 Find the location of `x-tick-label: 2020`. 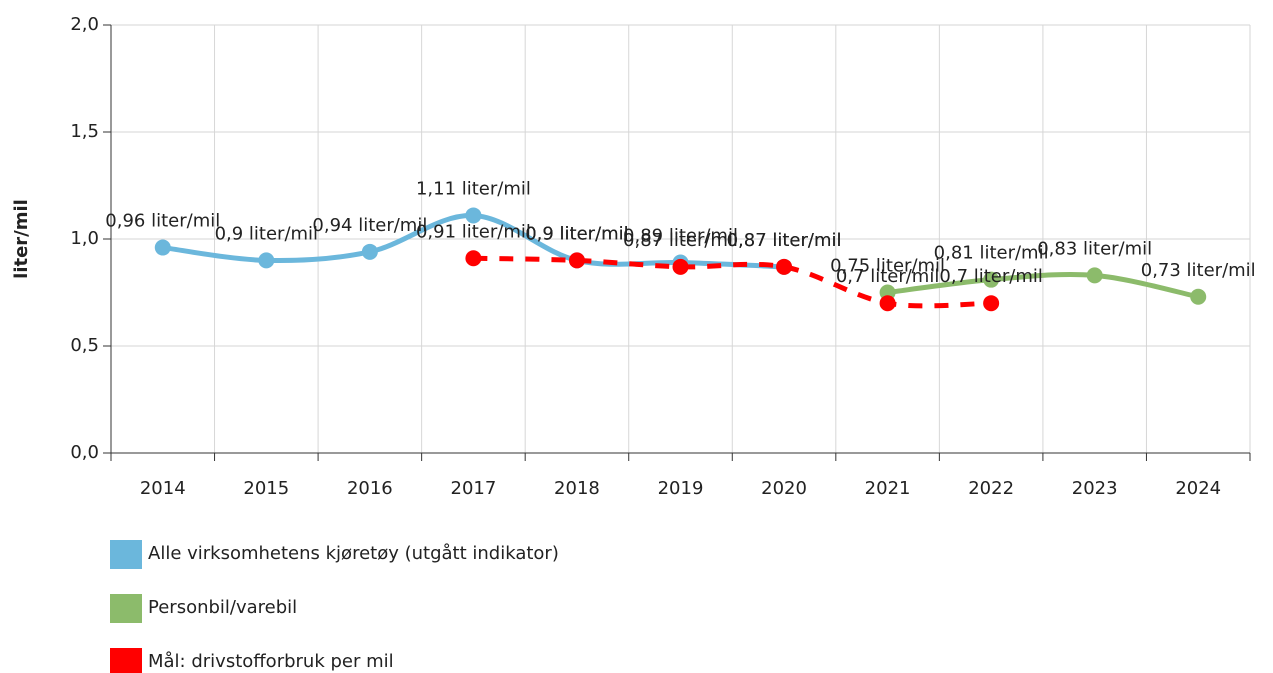

x-tick-label: 2020 is located at coordinates (784, 488).